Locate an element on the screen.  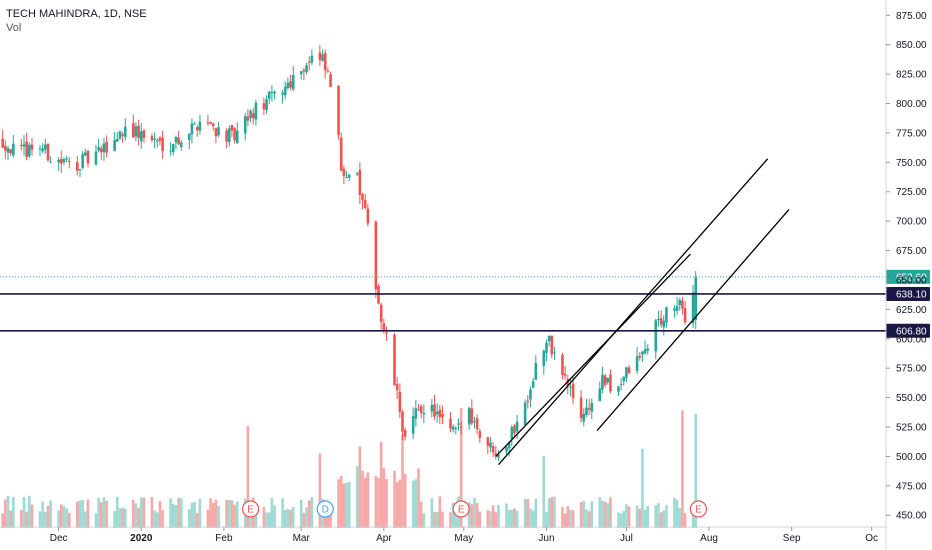
time-tick-label: Jun is located at coordinates (546, 538).